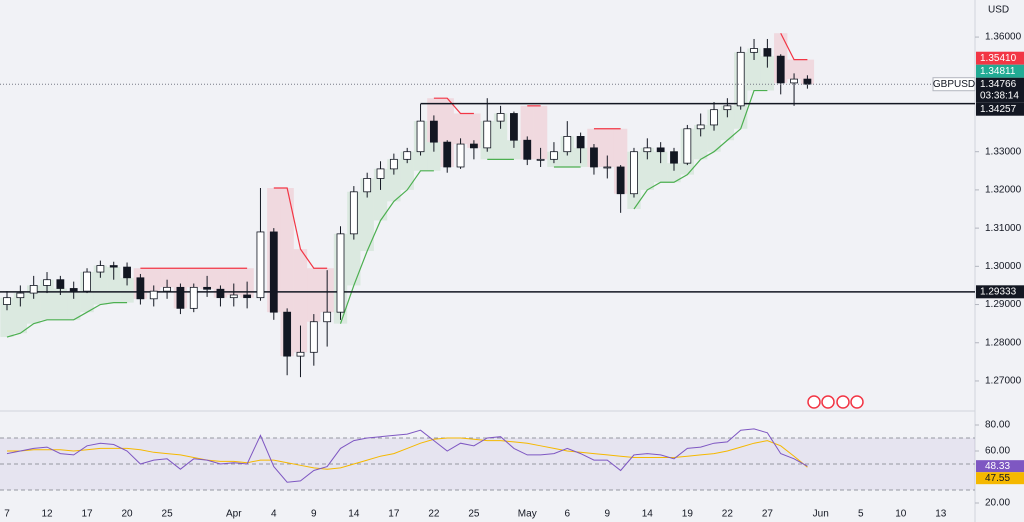 This screenshot has height=522, width=1024. What do you see at coordinates (1003, 304) in the screenshot?
I see `y-tick-label: 1.29000` at bounding box center [1003, 304].